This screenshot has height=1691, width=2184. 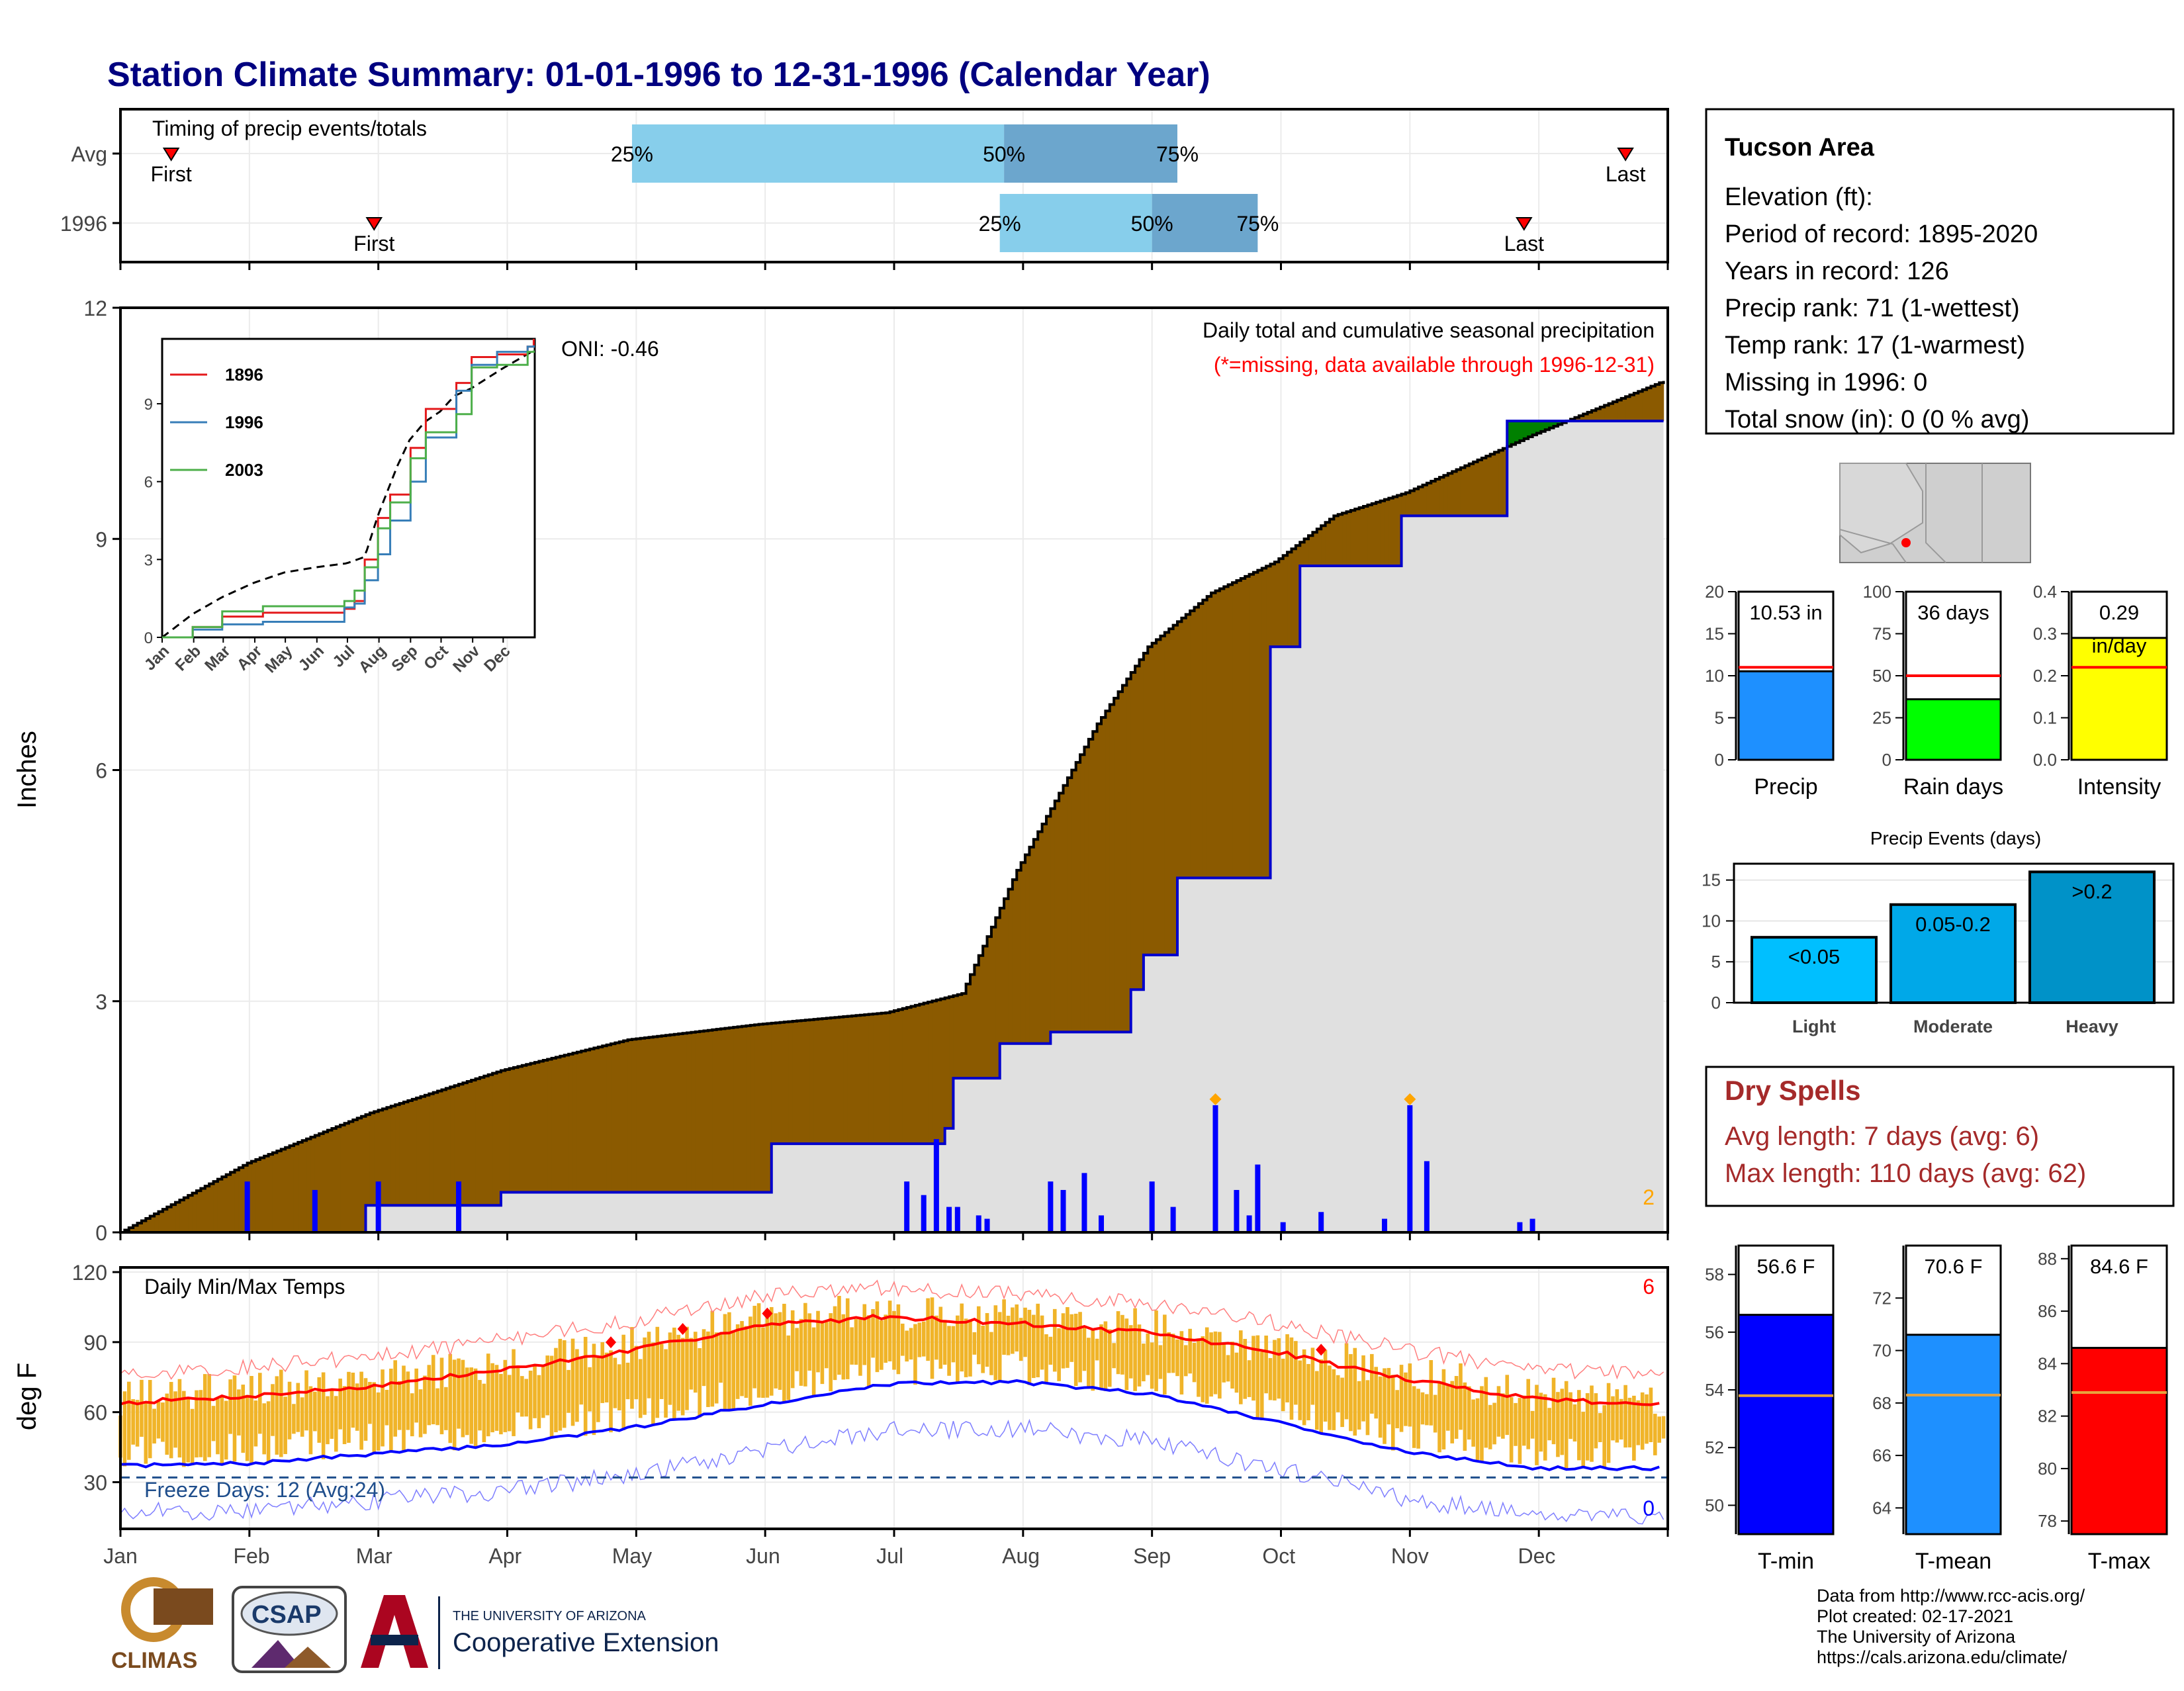 I want to click on temp-bar-t-mean-value-label: 70.6 F, so click(x=1954, y=1266).